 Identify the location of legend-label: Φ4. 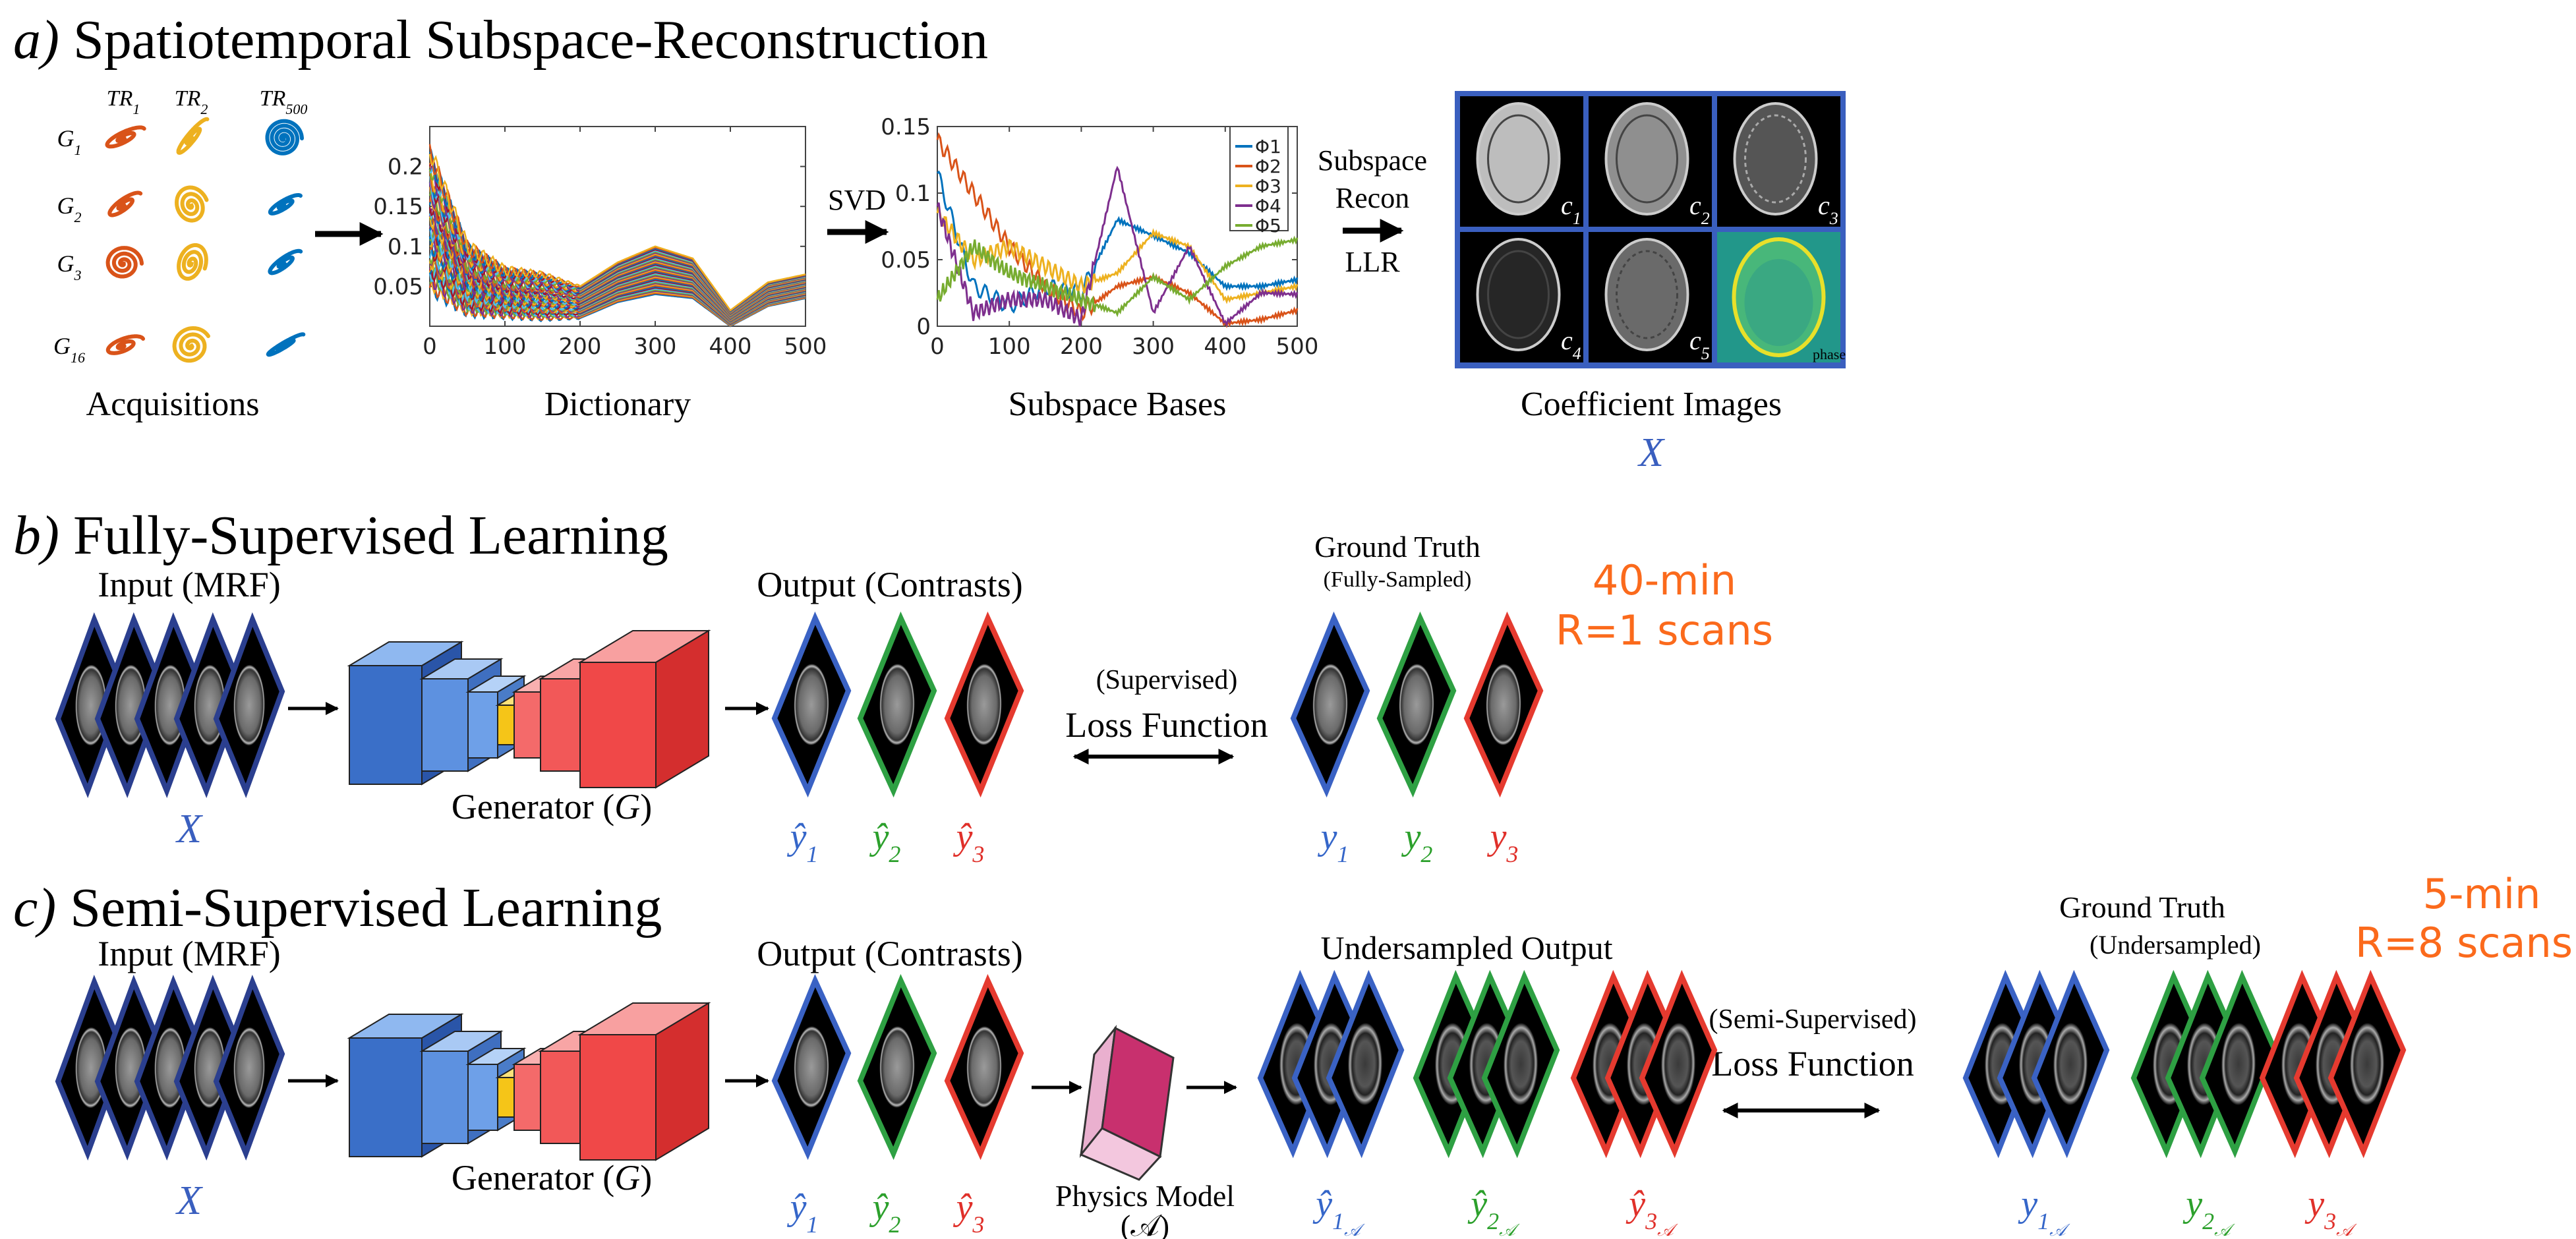
(1268, 206).